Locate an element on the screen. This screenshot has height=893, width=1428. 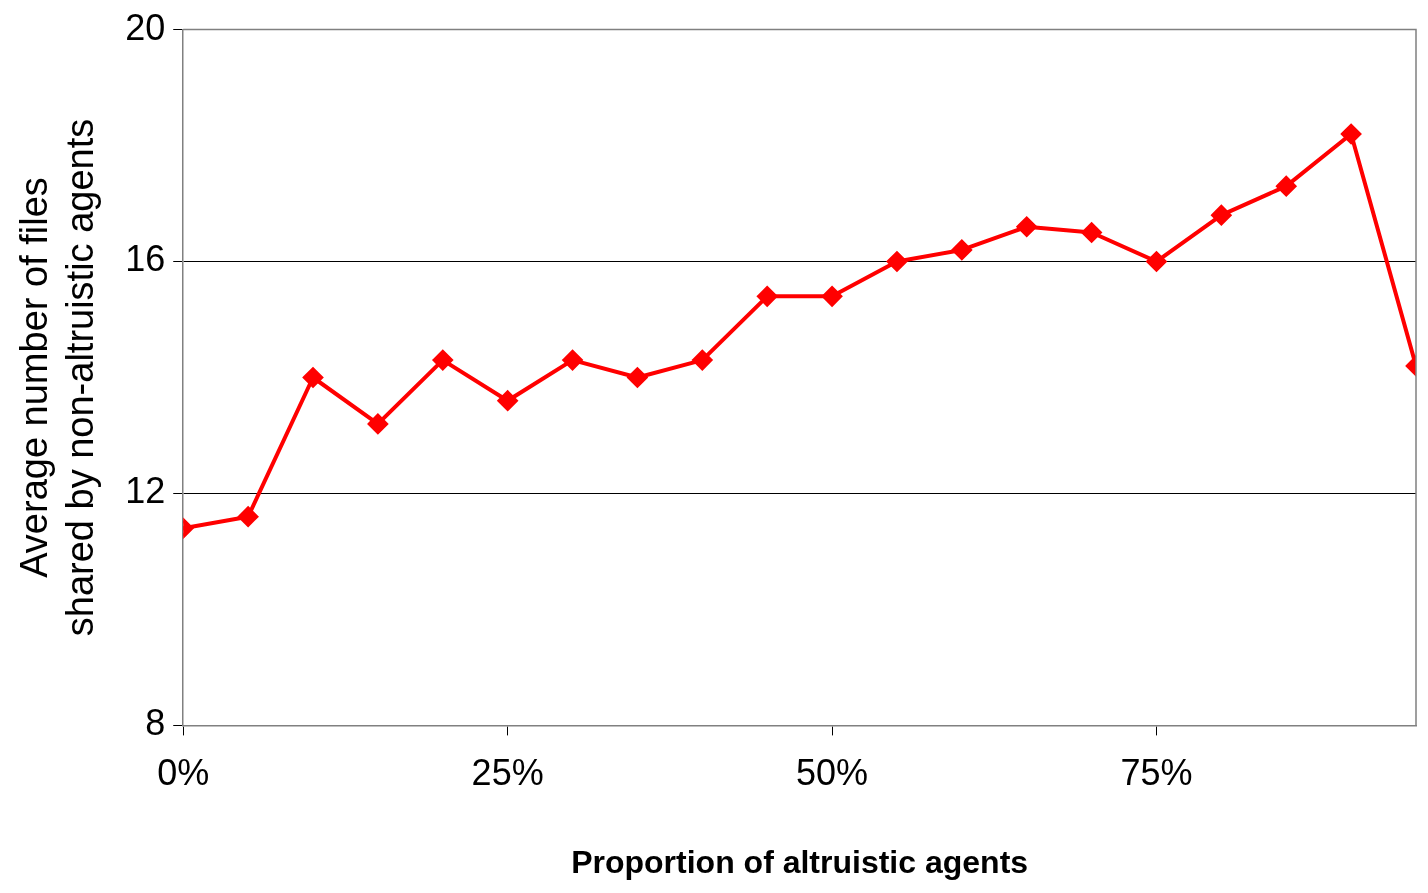
y-tick-label: 12 is located at coordinates (145, 491).